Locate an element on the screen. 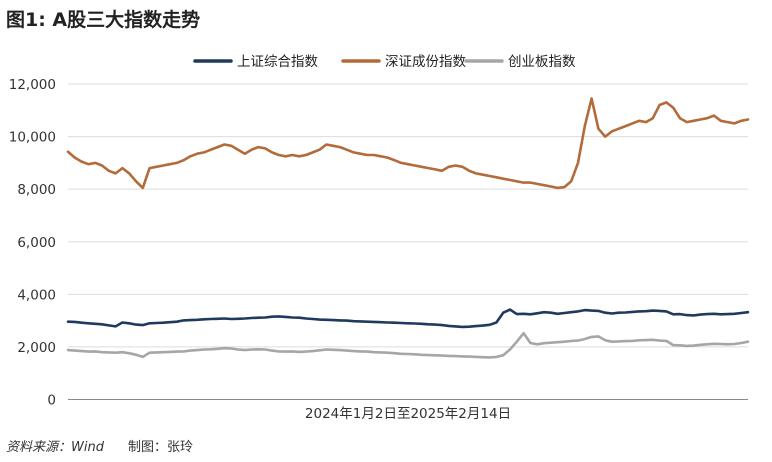 The width and height of the screenshot is (772, 462). y-tick-label: 8,000 is located at coordinates (36, 190).